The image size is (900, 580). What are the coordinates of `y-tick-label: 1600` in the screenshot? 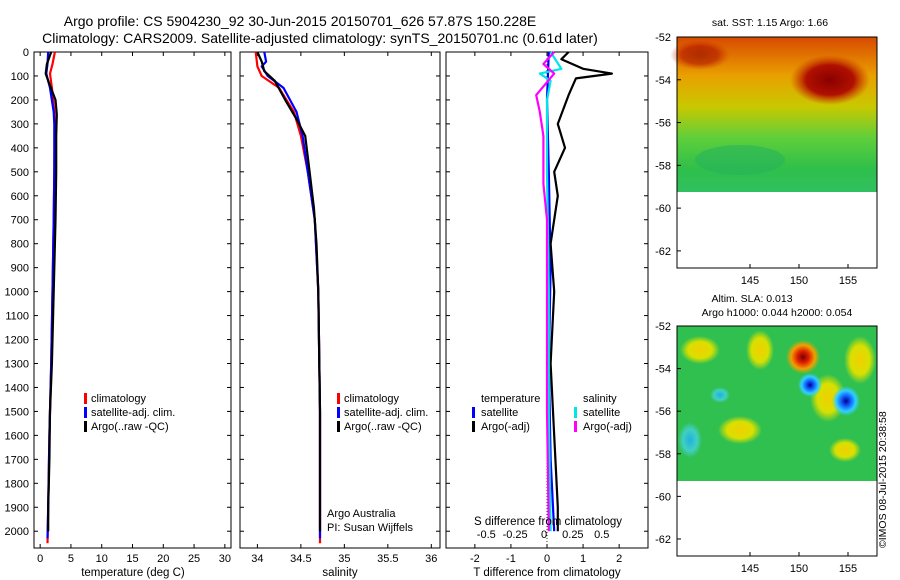 It's located at (17, 436).